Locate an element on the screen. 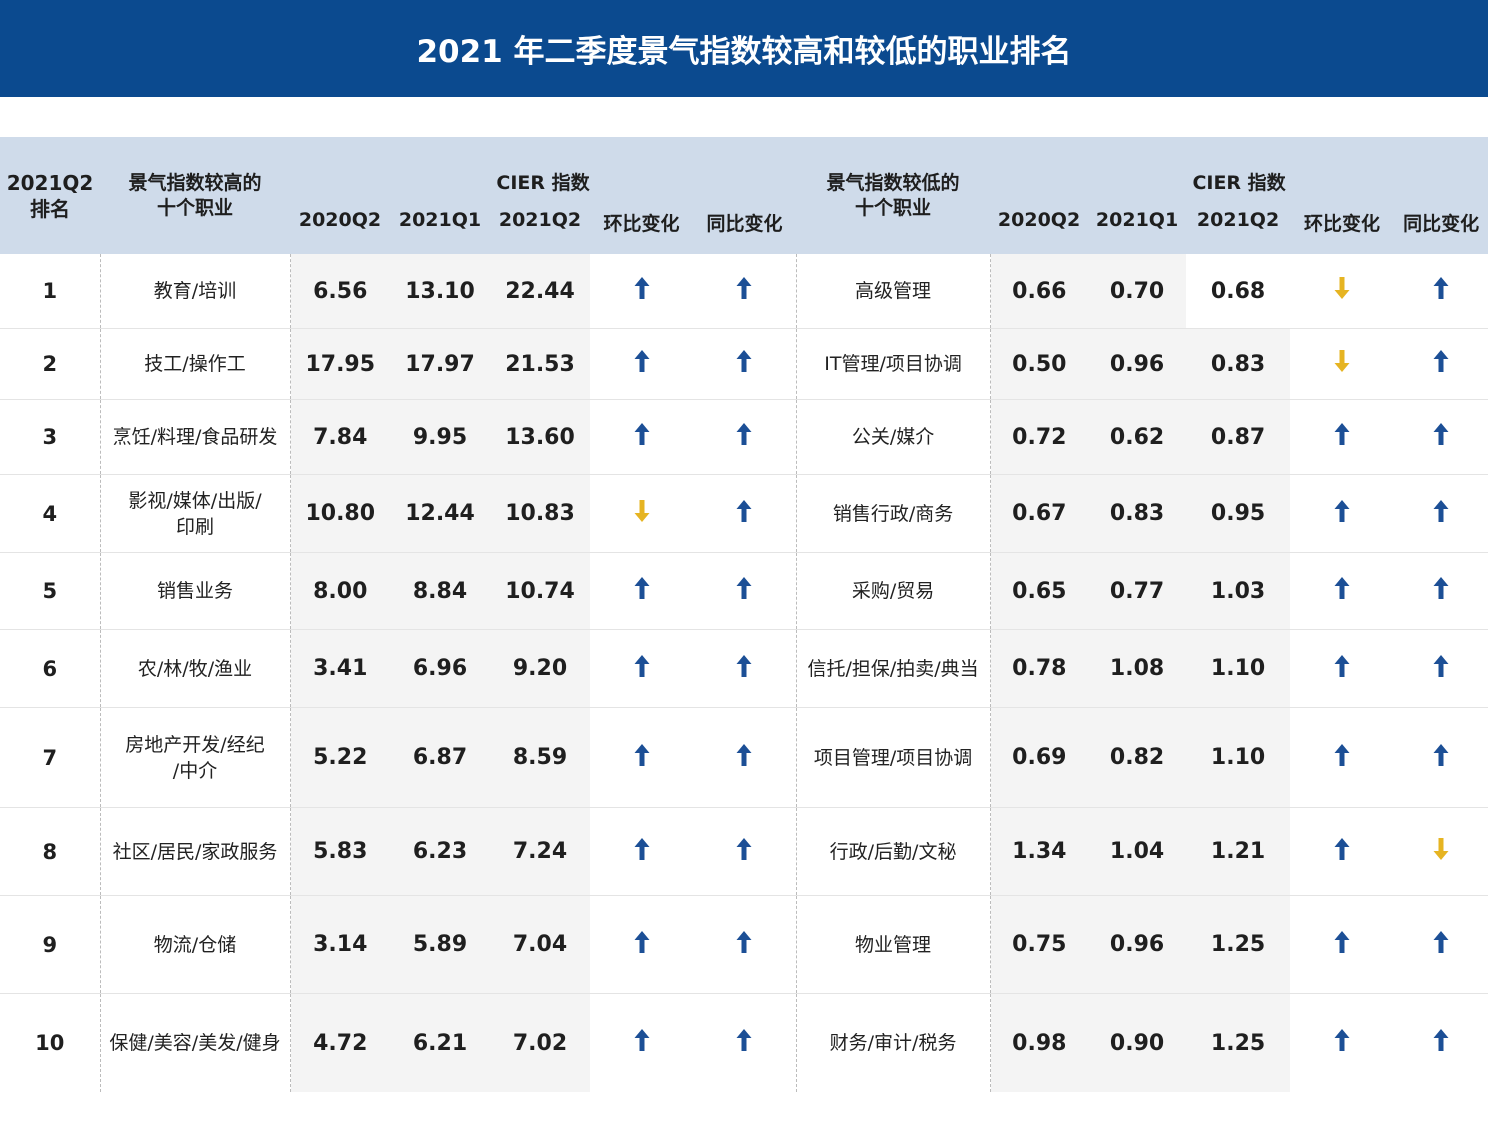  low-2021q2-cell: 1.25 is located at coordinates (1238, 1042).